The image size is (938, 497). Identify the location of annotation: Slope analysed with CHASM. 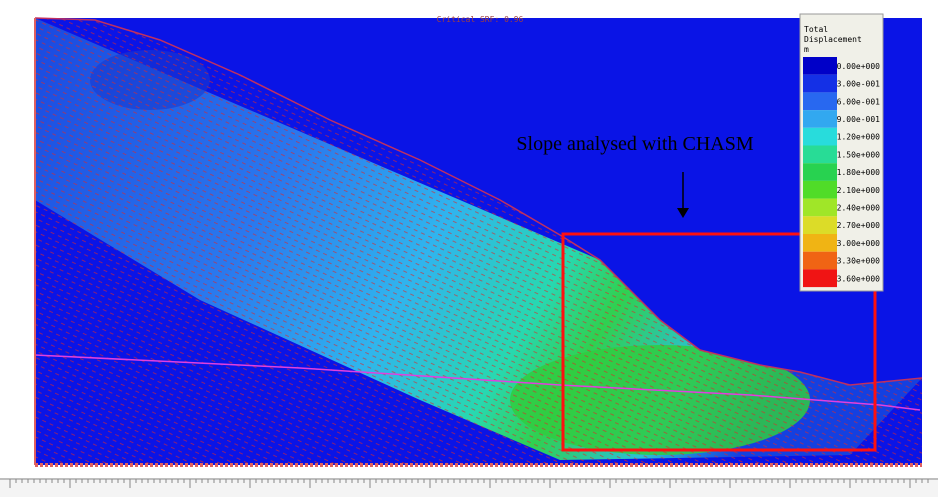
(634, 144).